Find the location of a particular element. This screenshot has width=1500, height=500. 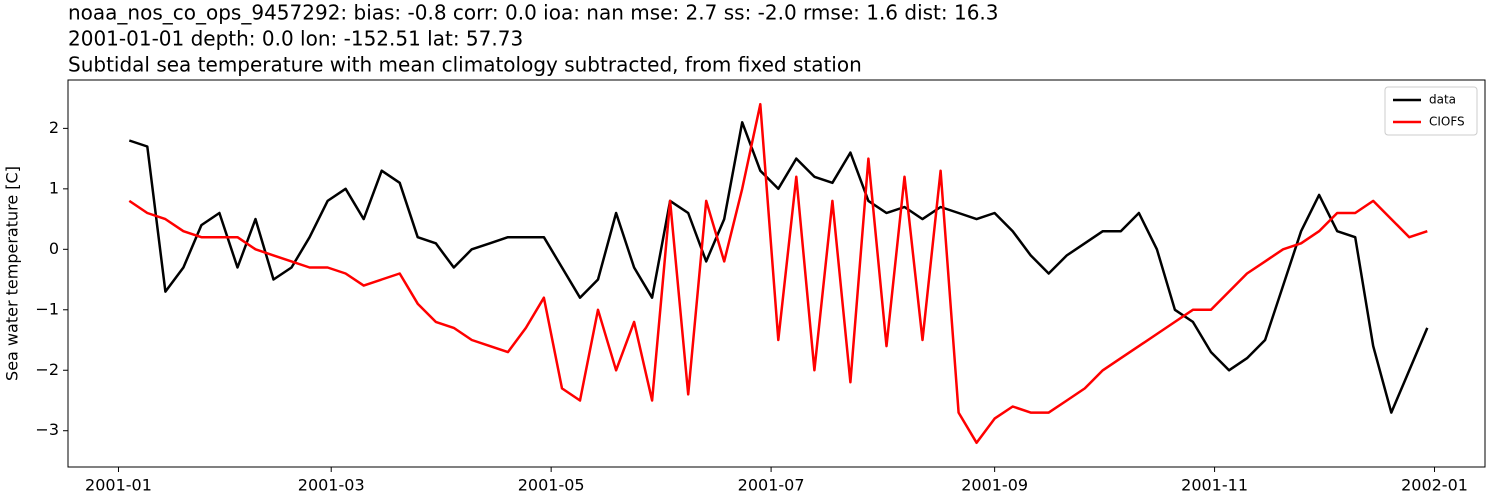

y-axis-label: Sea water temperature [C] is located at coordinates (12, 273).